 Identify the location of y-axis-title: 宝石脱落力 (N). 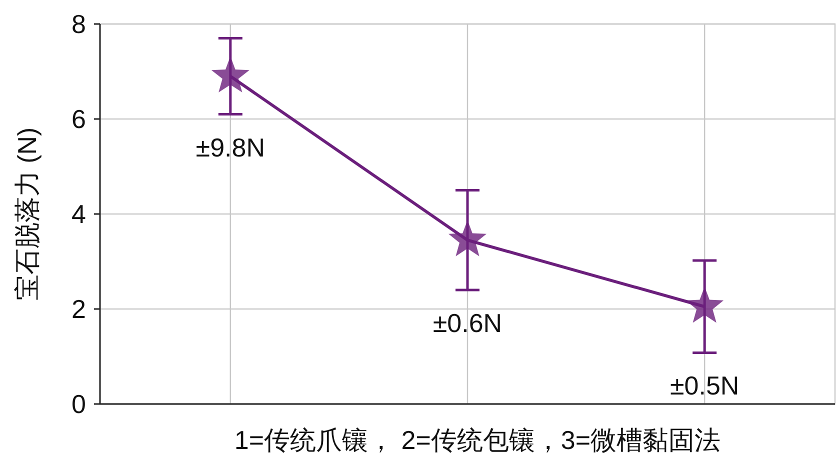
(27, 214).